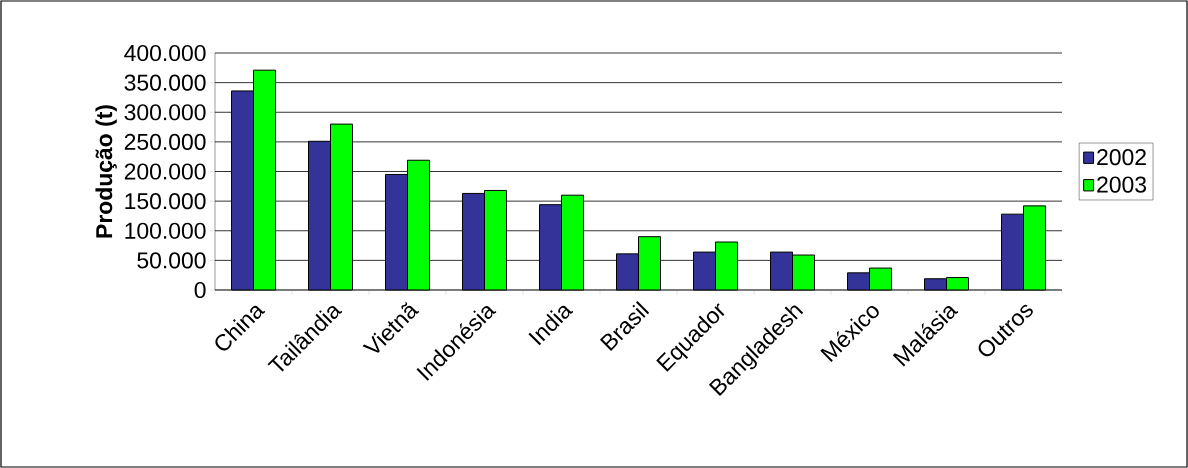 The image size is (1188, 468). I want to click on legend-label: 2002, so click(1121, 157).